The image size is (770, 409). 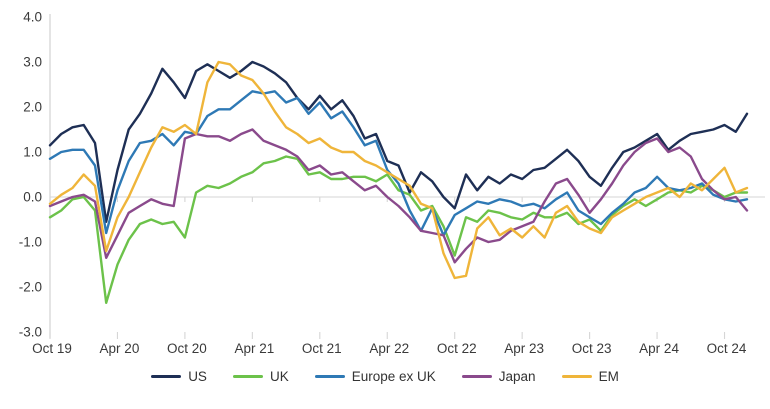 I want to click on legend: US UK Europe ex UK Japan EM, so click(x=385, y=377).